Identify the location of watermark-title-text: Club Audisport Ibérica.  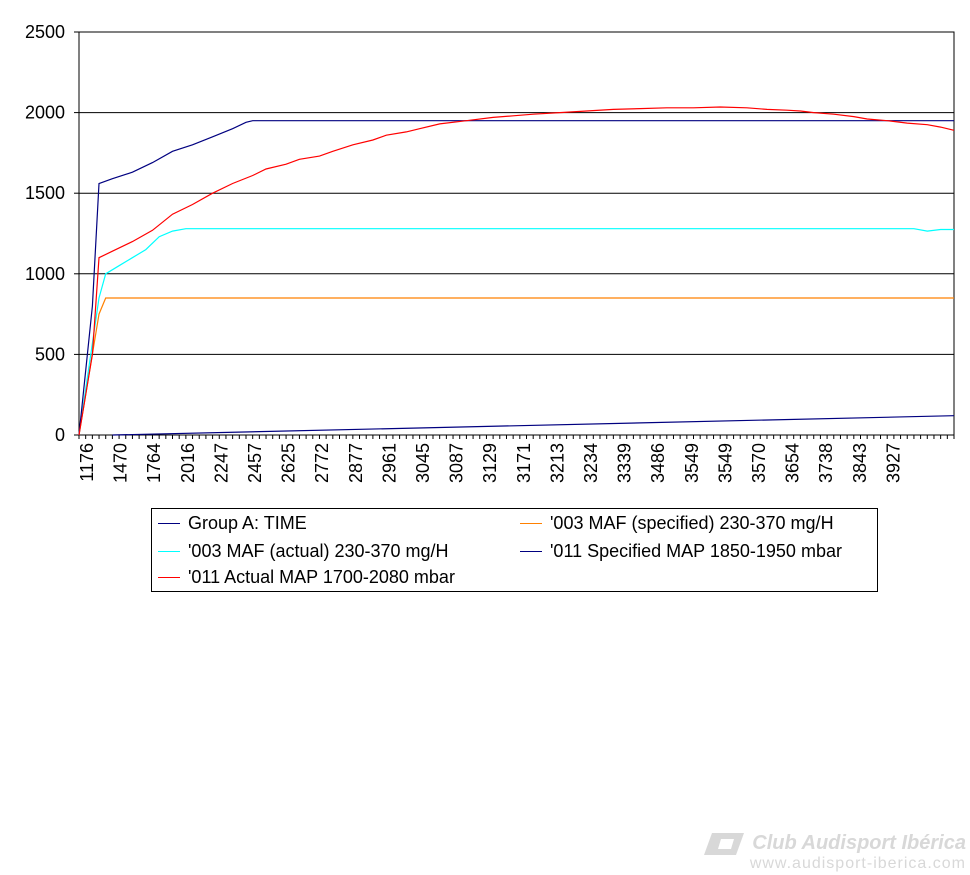
(859, 843).